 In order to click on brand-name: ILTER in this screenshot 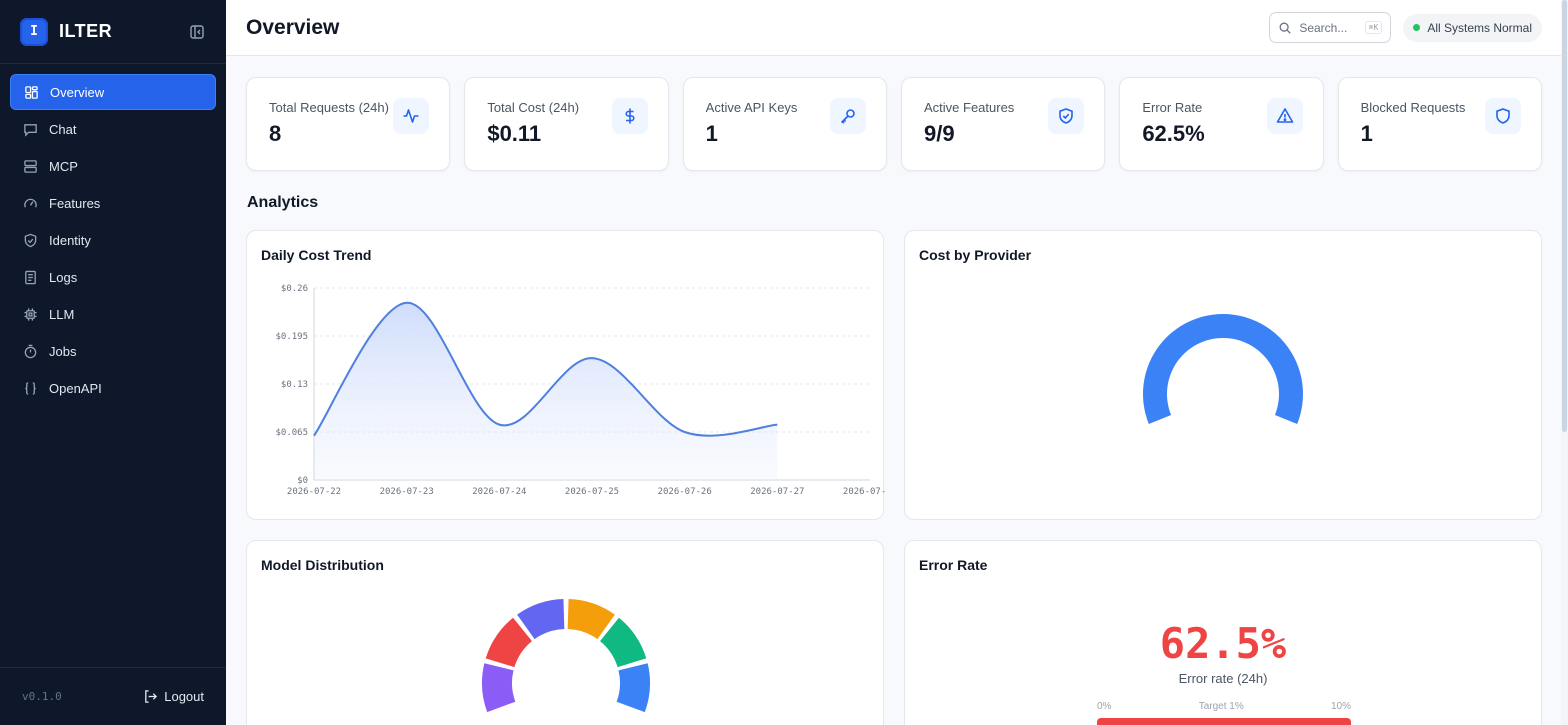, I will do `click(86, 31)`.